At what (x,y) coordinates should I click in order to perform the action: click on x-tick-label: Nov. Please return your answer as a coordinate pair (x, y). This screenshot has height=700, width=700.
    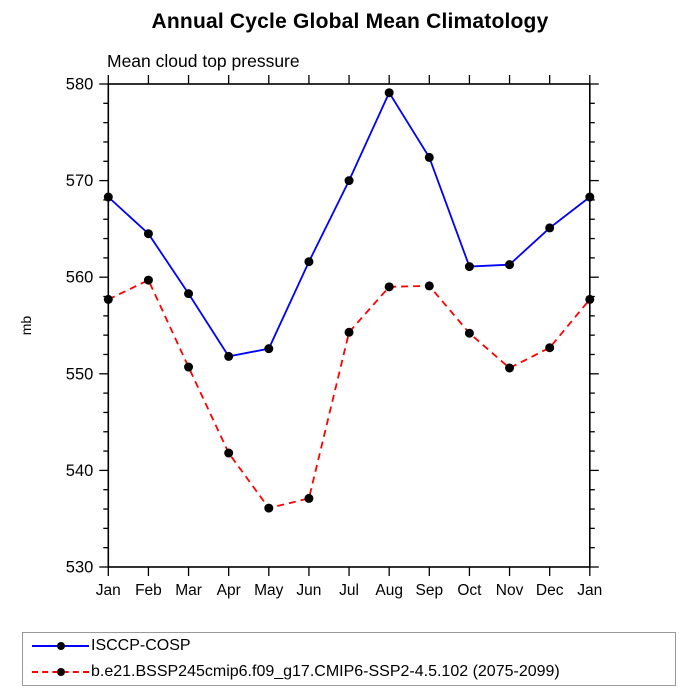
    Looking at the image, I should click on (510, 590).